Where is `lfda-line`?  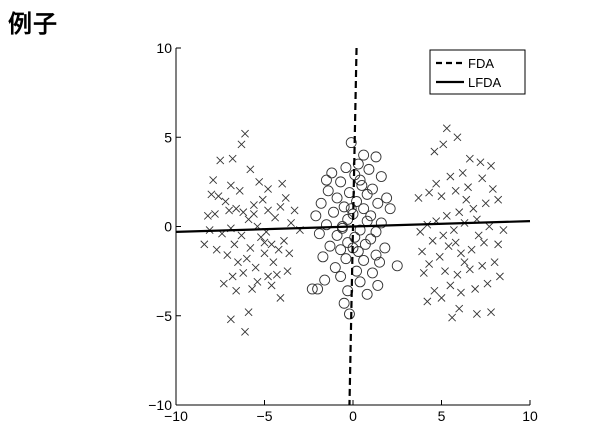 lfda-line is located at coordinates (353, 226).